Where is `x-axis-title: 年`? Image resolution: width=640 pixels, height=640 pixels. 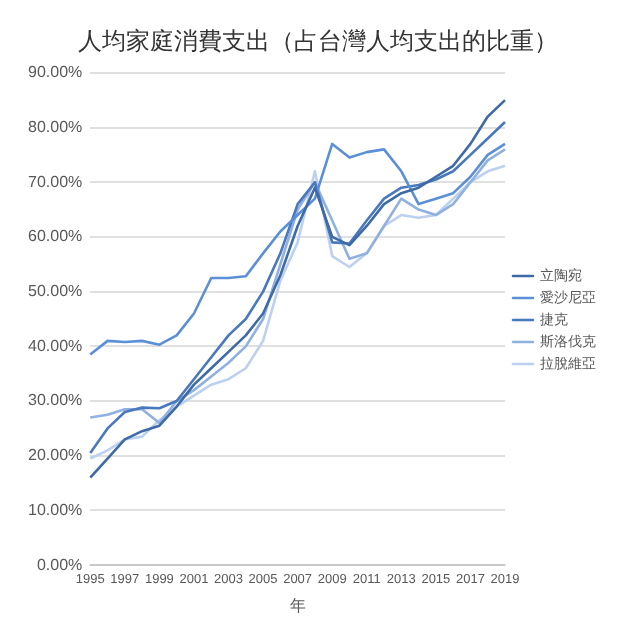 x-axis-title: 年 is located at coordinates (297, 605).